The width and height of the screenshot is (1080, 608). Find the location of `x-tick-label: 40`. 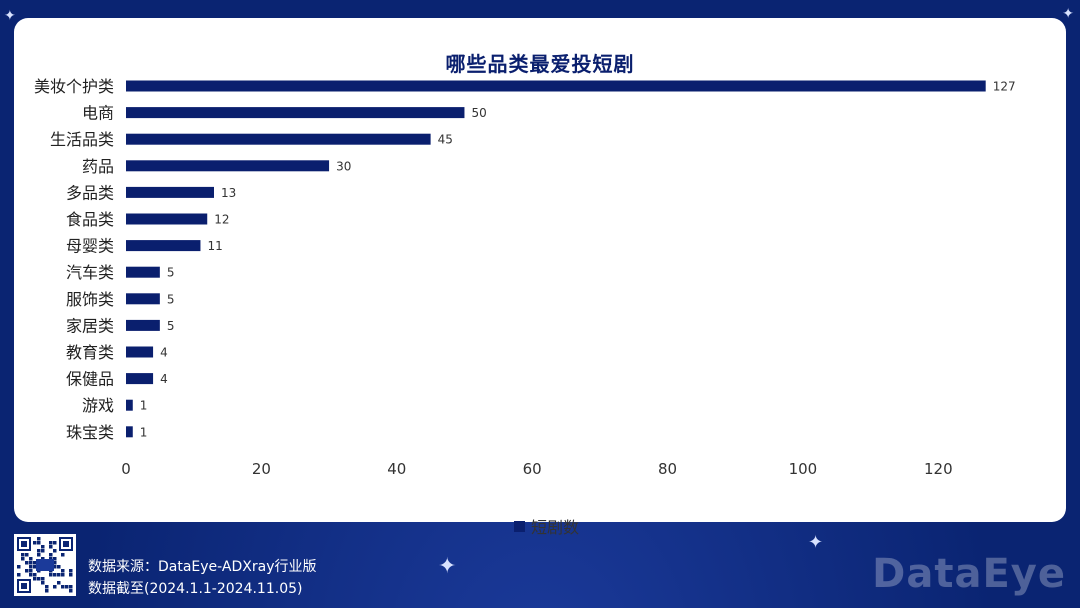

x-tick-label: 40 is located at coordinates (396, 469).